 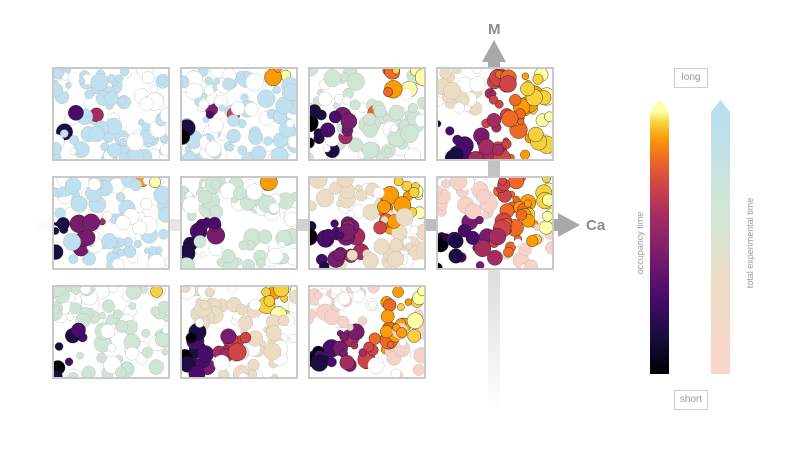 I want to click on experimental-time-colorbar, so click(x=720, y=243).